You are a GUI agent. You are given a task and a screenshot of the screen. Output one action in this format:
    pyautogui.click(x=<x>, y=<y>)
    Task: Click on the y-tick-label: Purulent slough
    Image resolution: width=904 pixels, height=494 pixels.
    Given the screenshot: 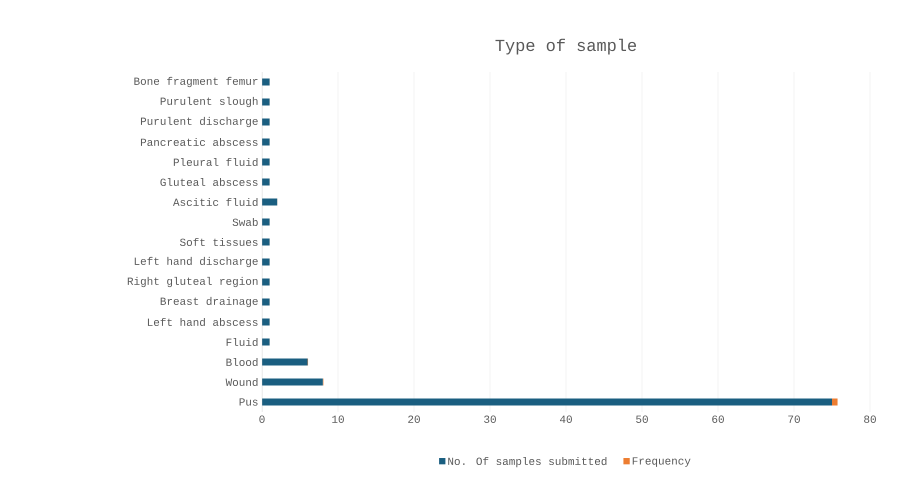 What is the action you would take?
    pyautogui.click(x=209, y=102)
    